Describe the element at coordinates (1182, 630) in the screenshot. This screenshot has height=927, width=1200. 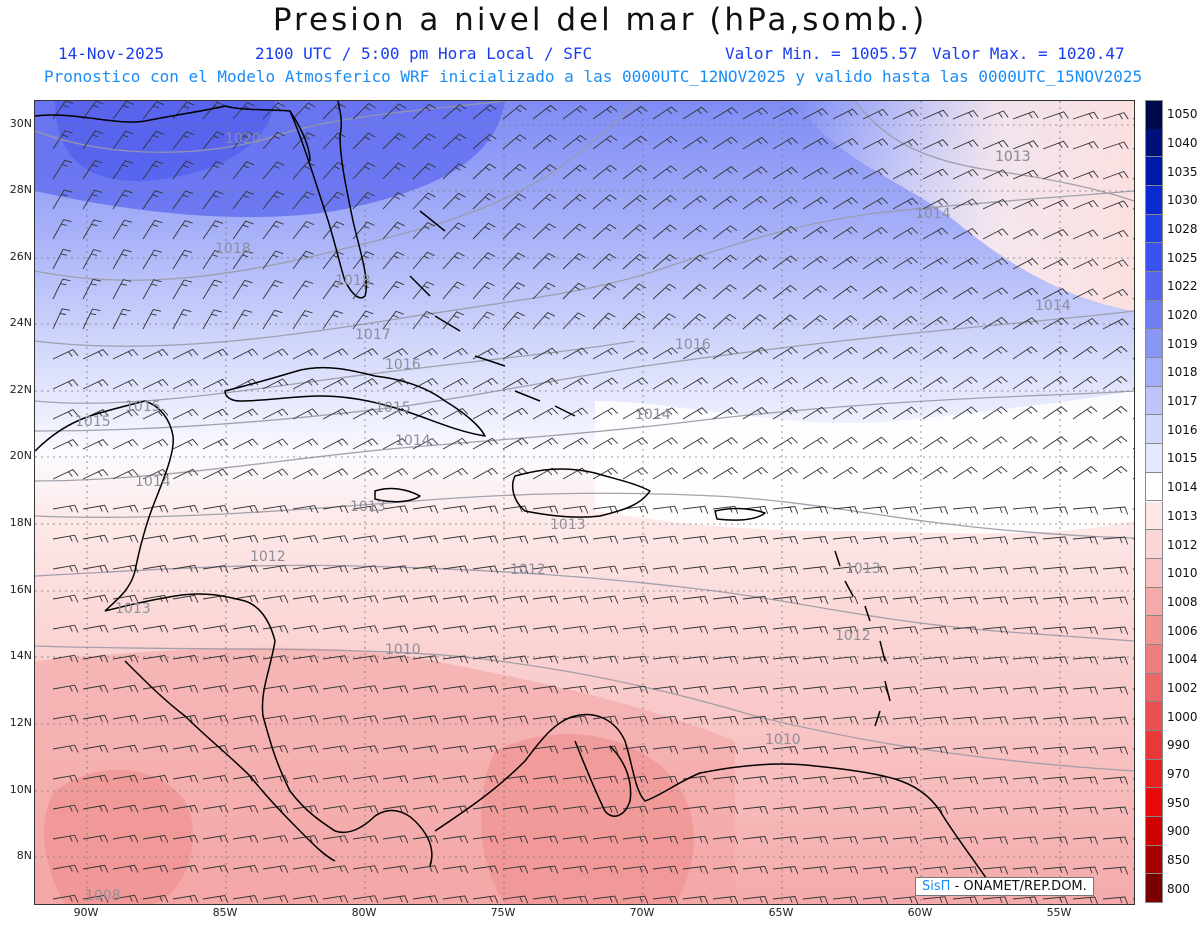
I see `legend-label: 1006` at that location.